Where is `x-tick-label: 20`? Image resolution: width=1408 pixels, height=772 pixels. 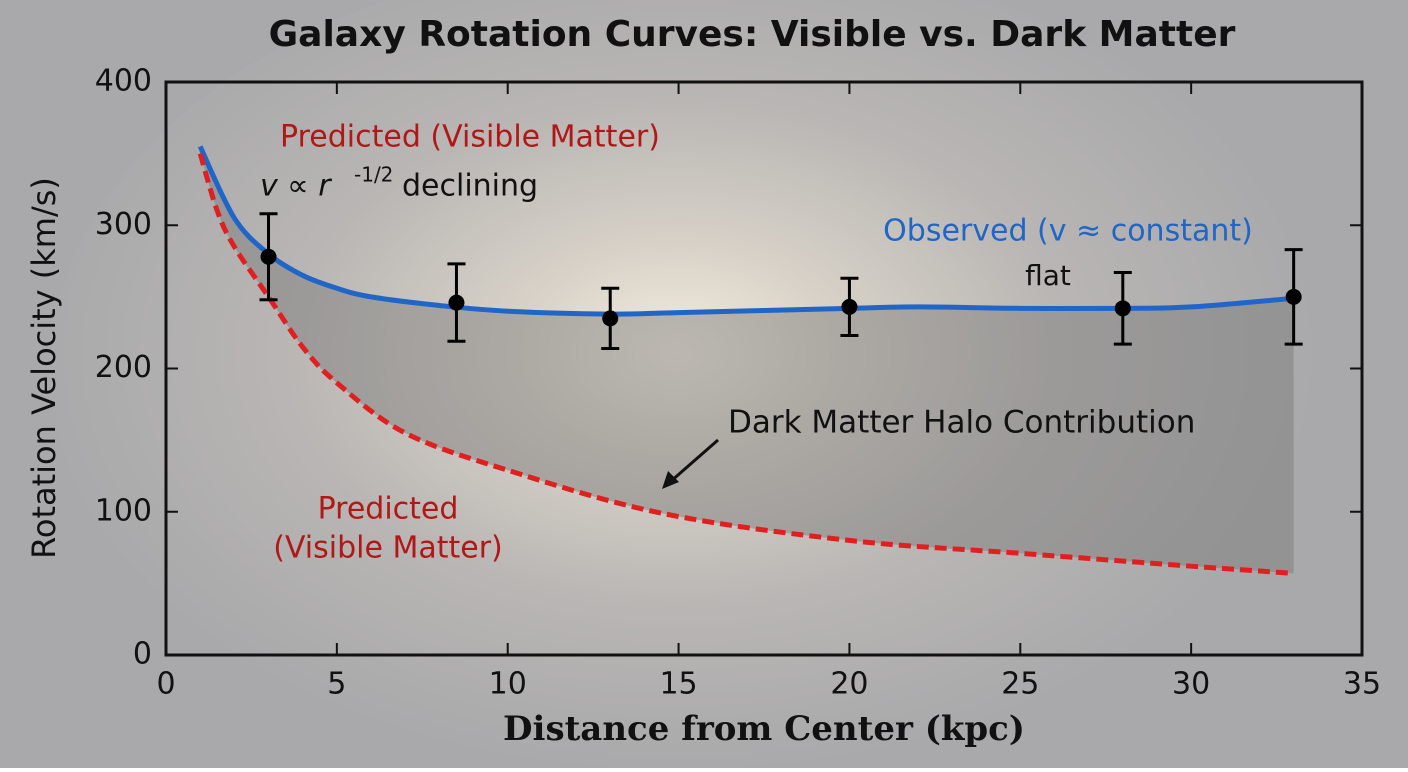
x-tick-label: 20 is located at coordinates (849, 684).